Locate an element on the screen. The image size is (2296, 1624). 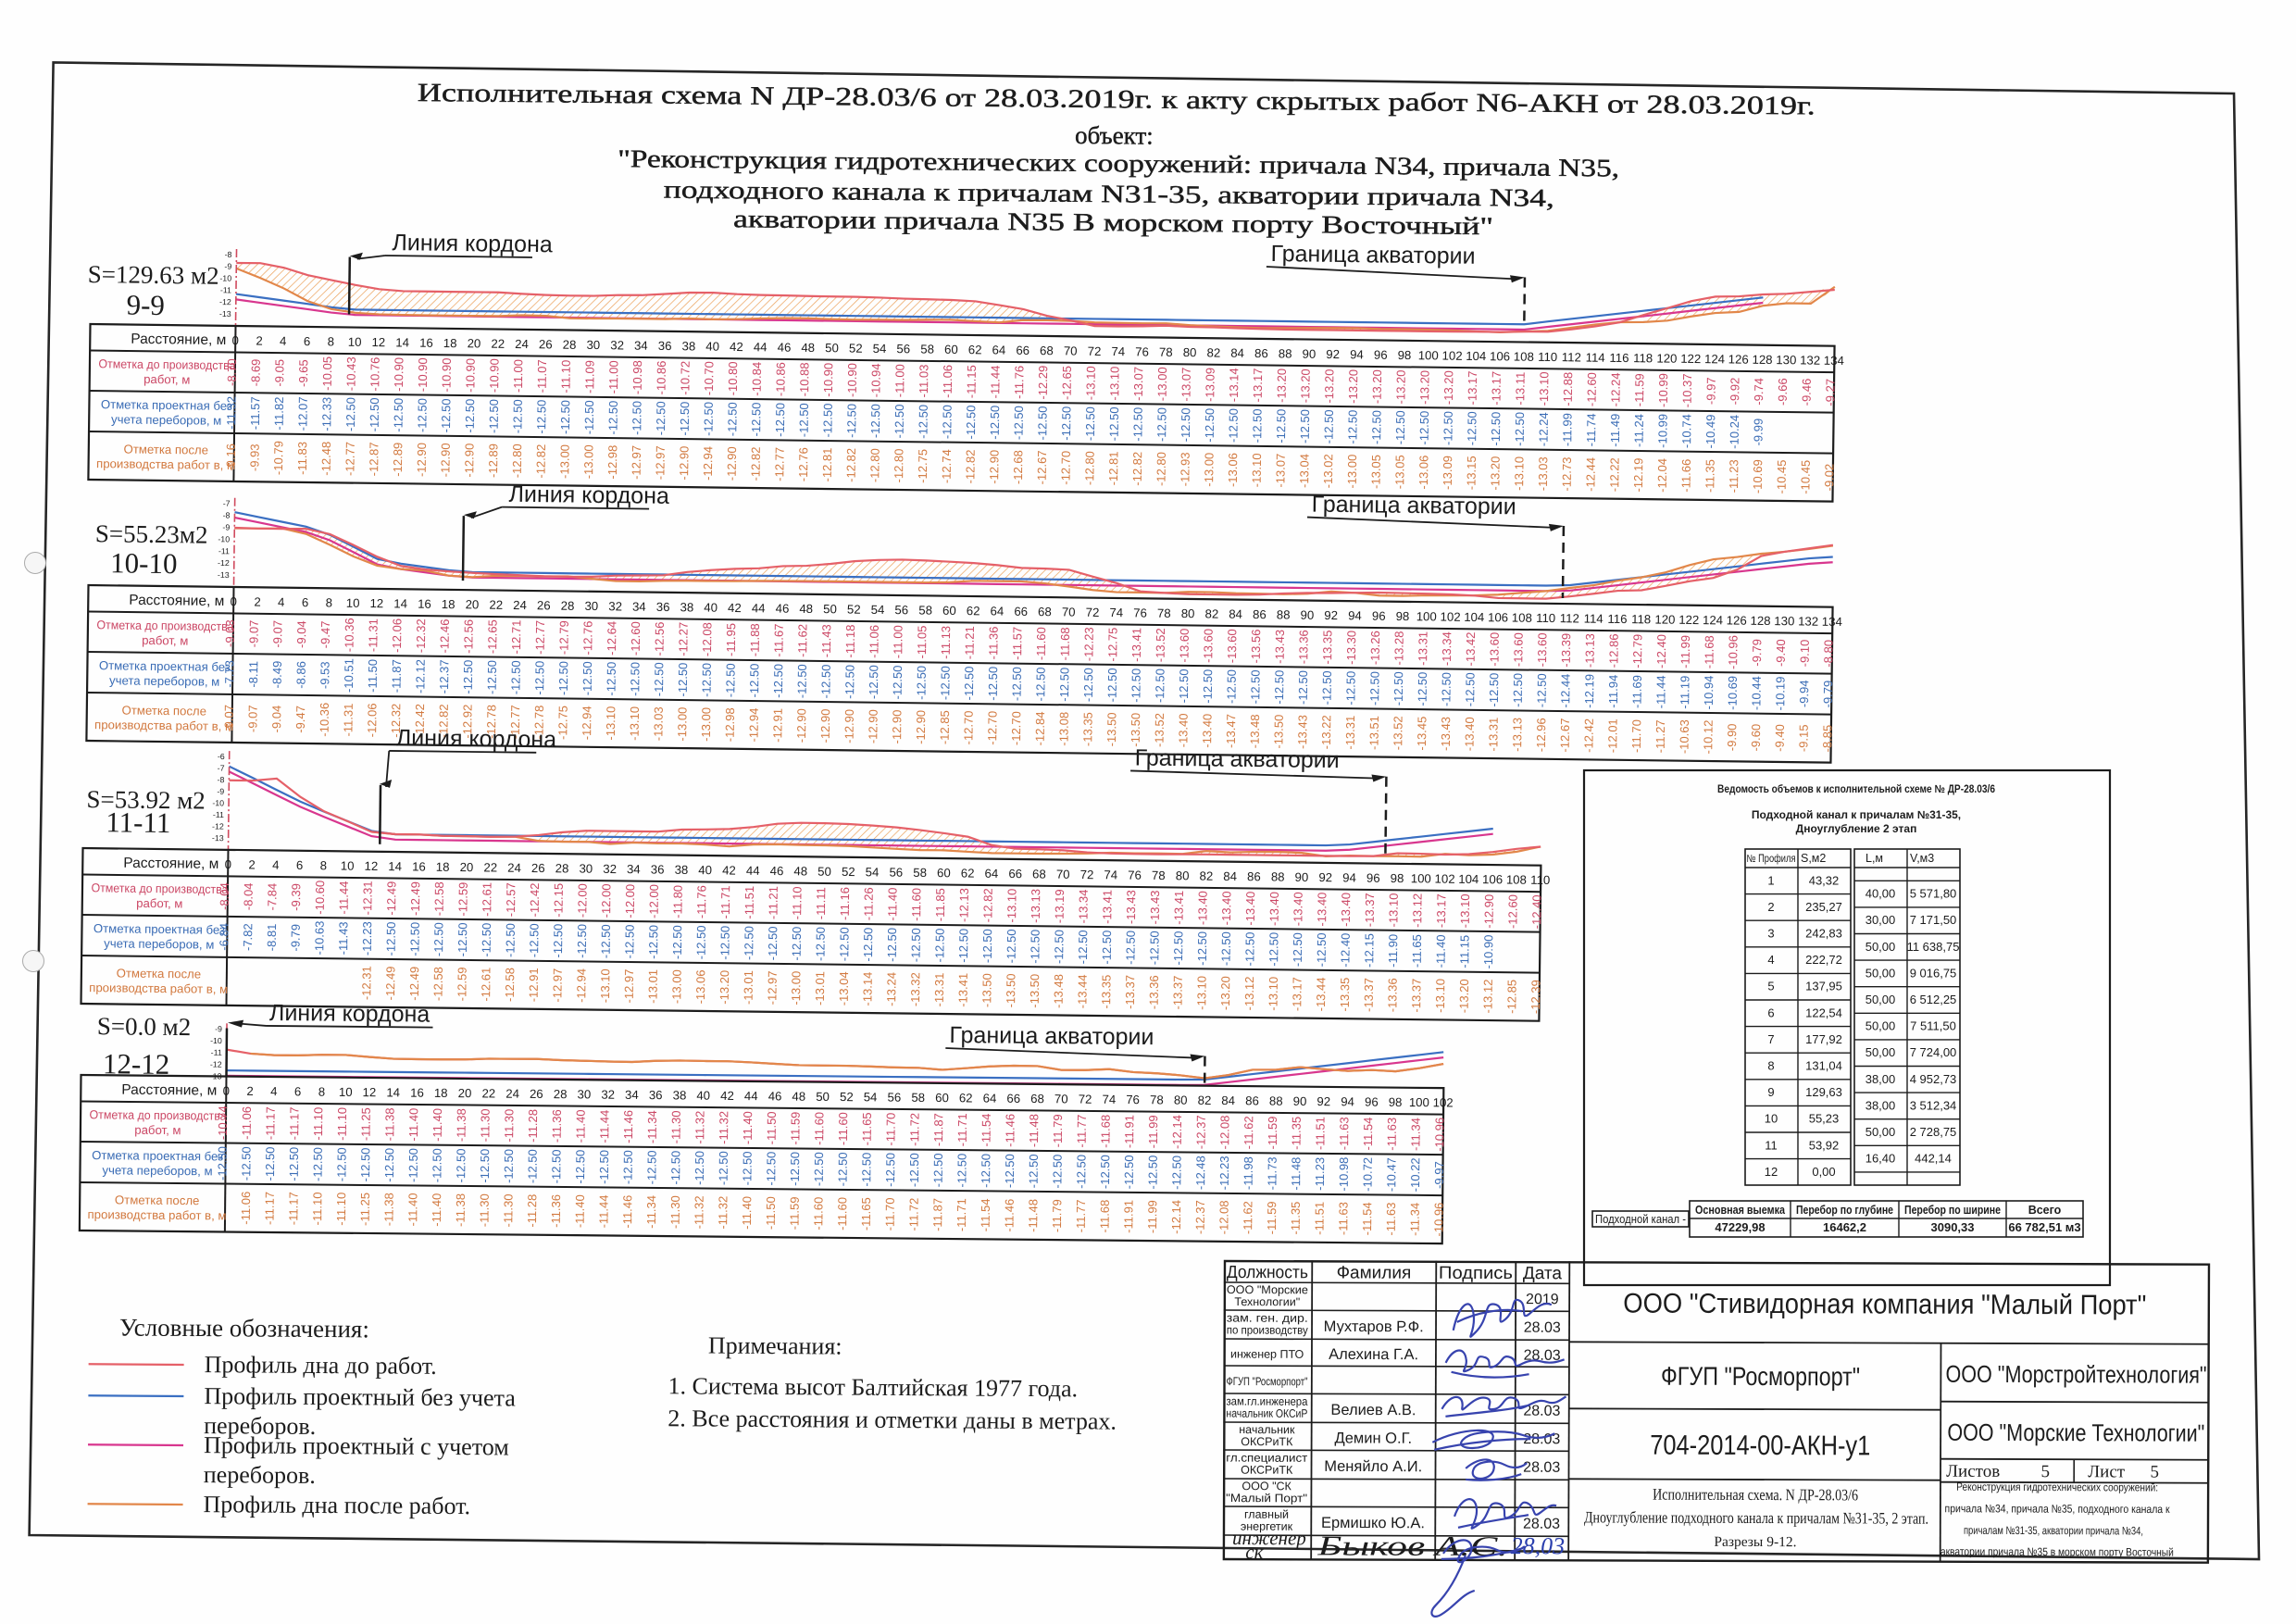
svg-text: 28.03 is located at coordinates (1542, 1328).